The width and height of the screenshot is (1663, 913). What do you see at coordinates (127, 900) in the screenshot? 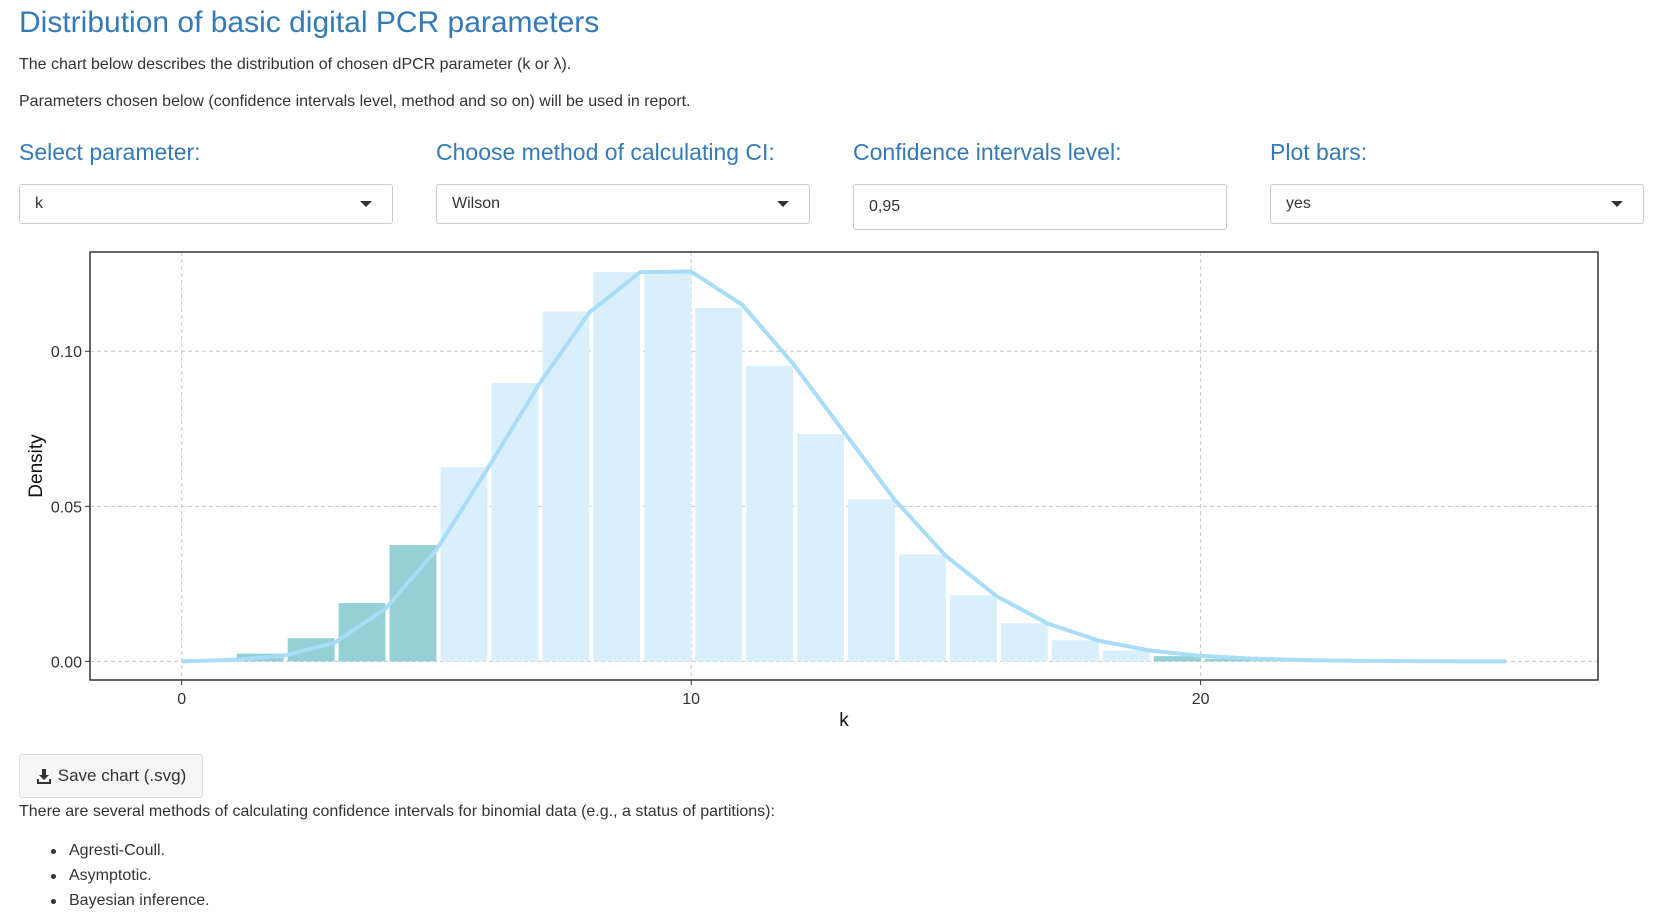
I see `list-item: Bayesian inference.` at bounding box center [127, 900].